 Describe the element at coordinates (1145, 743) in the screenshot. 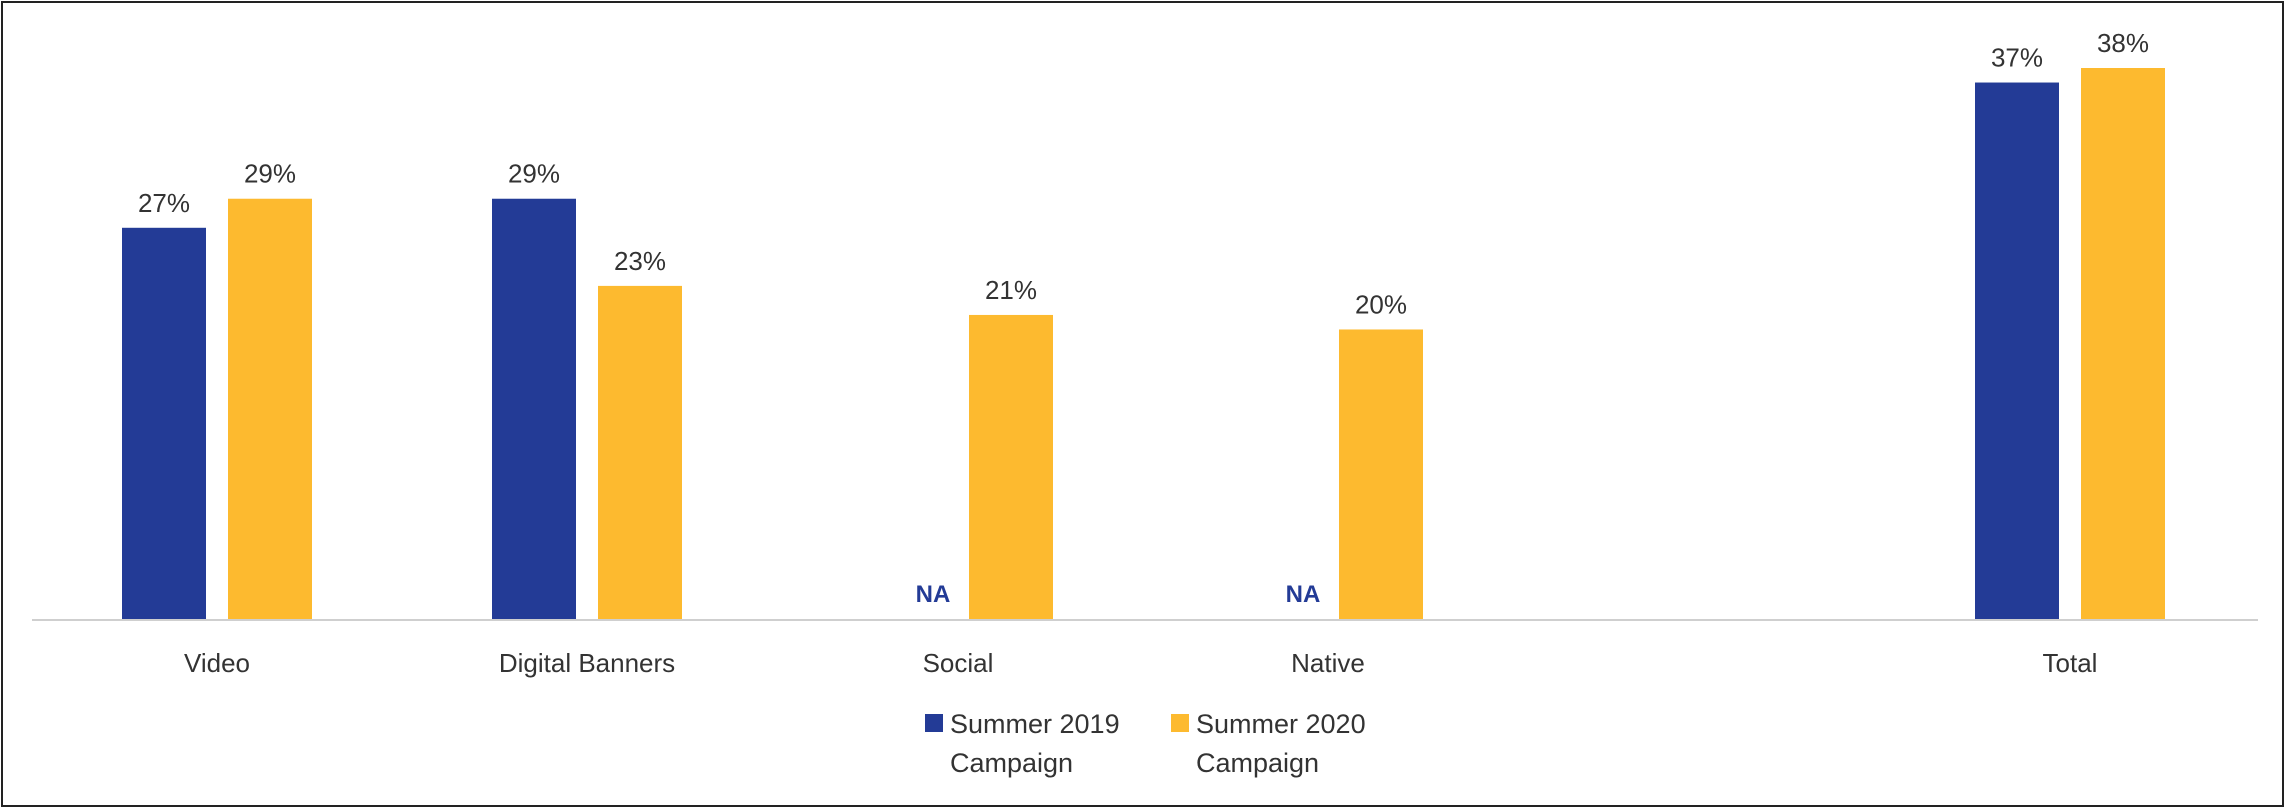

I see `legend: Summer 2019 Campaign Summer 2020 Campaign` at that location.